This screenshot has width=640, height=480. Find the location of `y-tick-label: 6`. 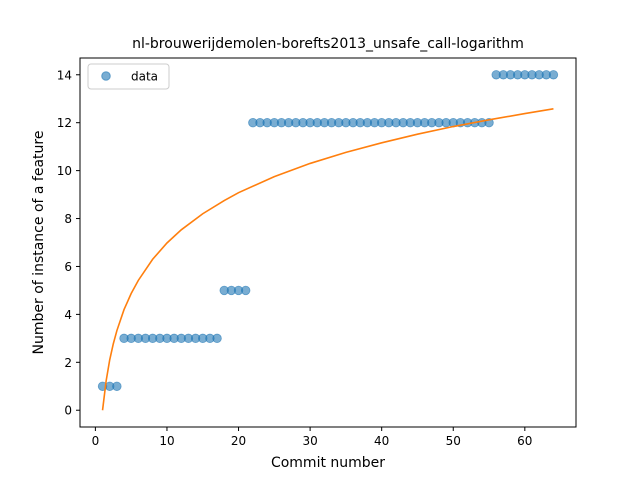

y-tick-label: 6 is located at coordinates (68, 267).